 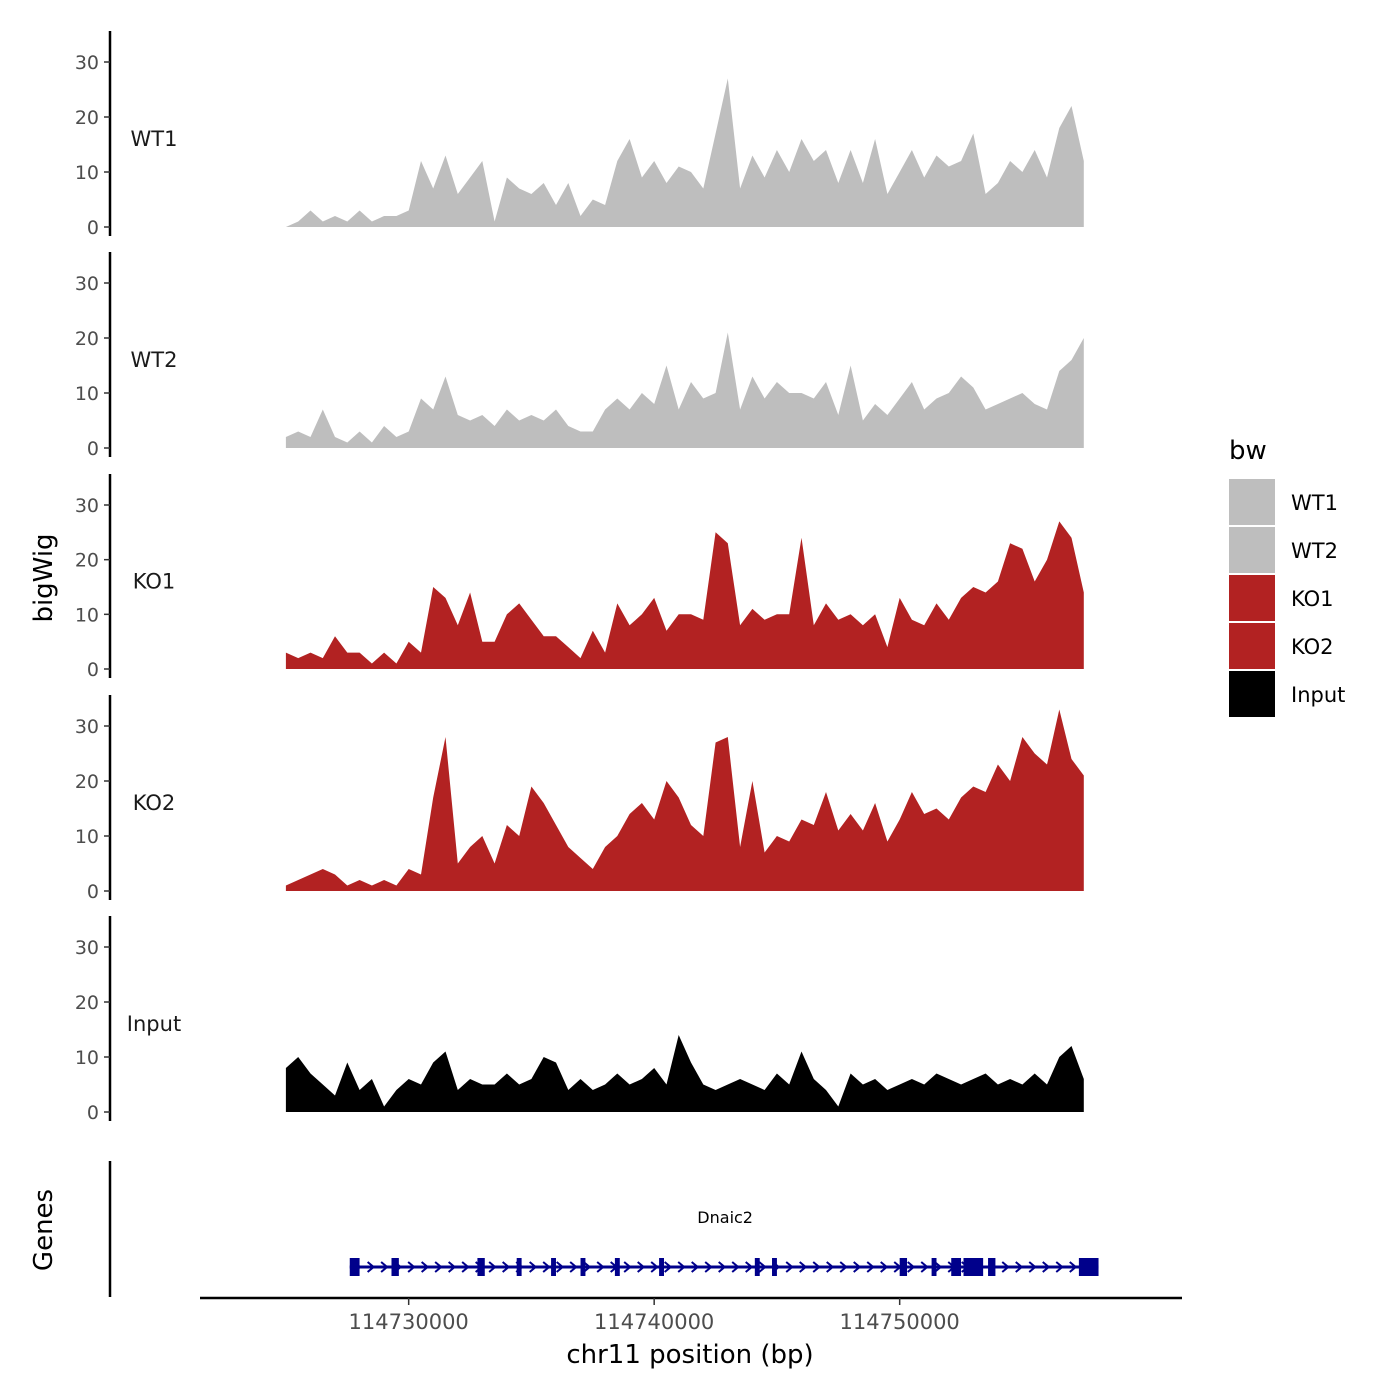 What do you see at coordinates (1252, 550) in the screenshot?
I see `legend-key-wt2` at bounding box center [1252, 550].